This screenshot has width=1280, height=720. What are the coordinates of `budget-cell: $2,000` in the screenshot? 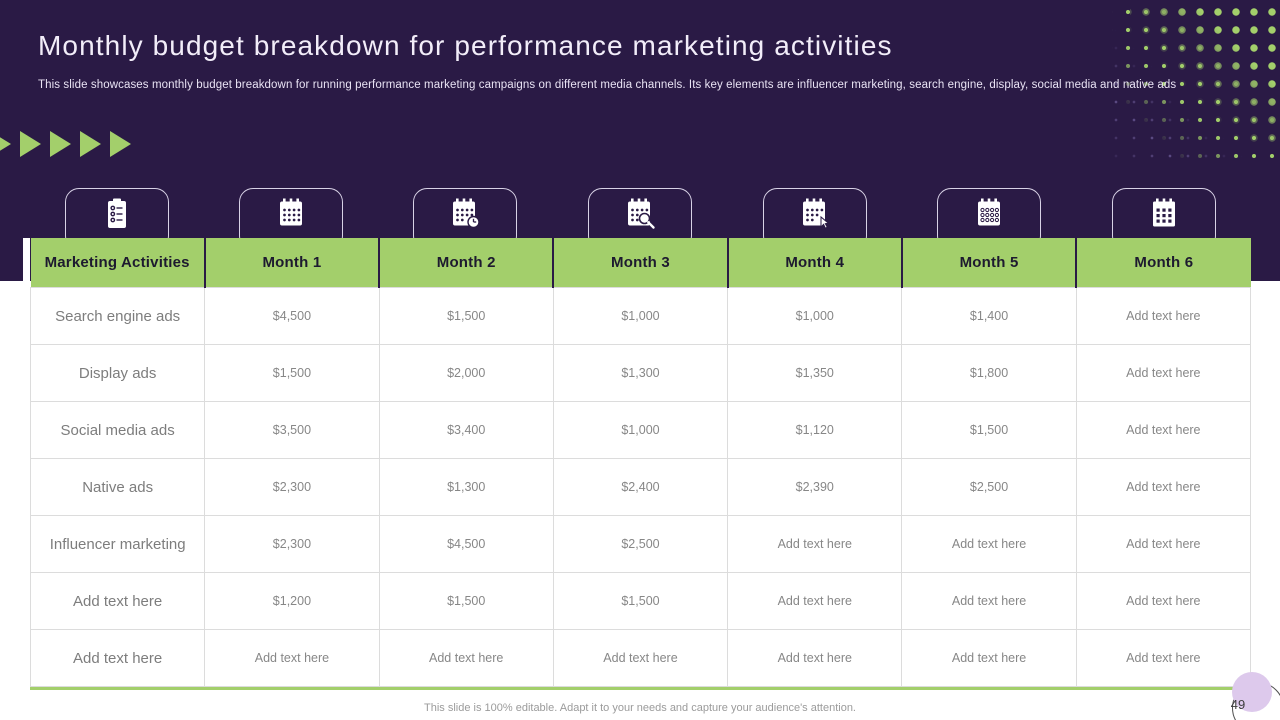 It's located at (466, 373).